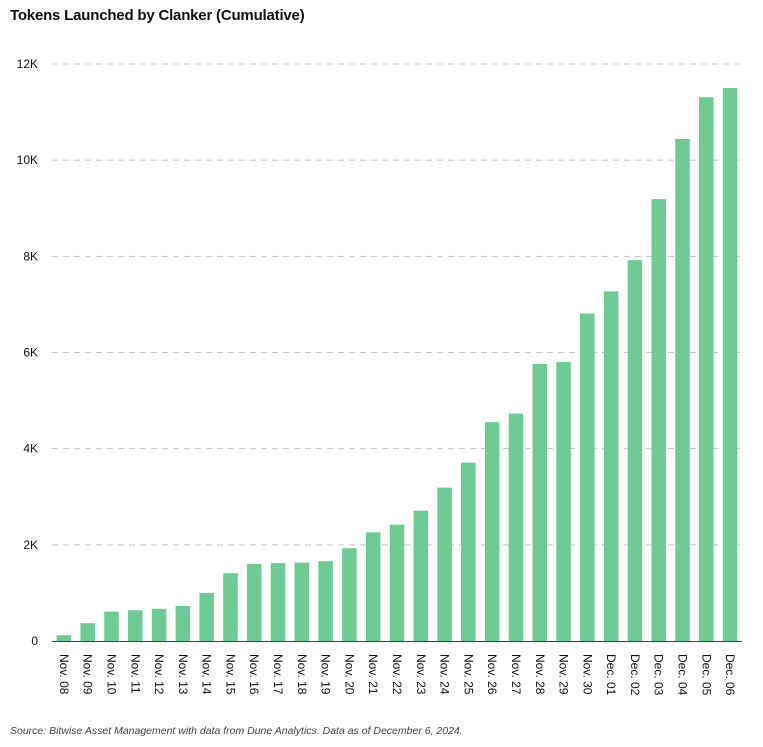  What do you see at coordinates (27, 160) in the screenshot?
I see `y-tick-label: 10K` at bounding box center [27, 160].